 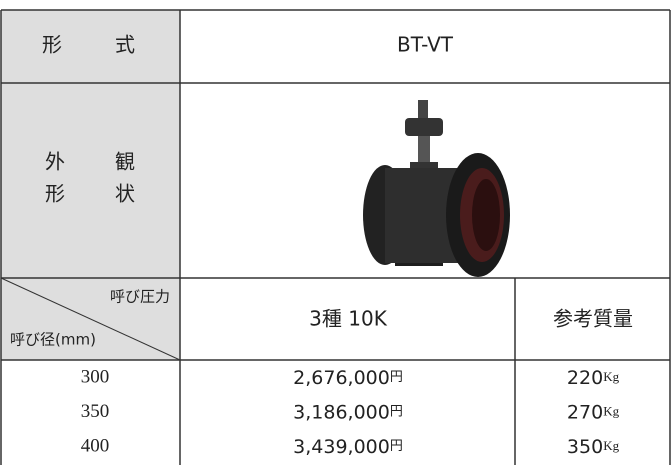 I want to click on header-pressure: 呼び圧力, so click(x=140, y=297).